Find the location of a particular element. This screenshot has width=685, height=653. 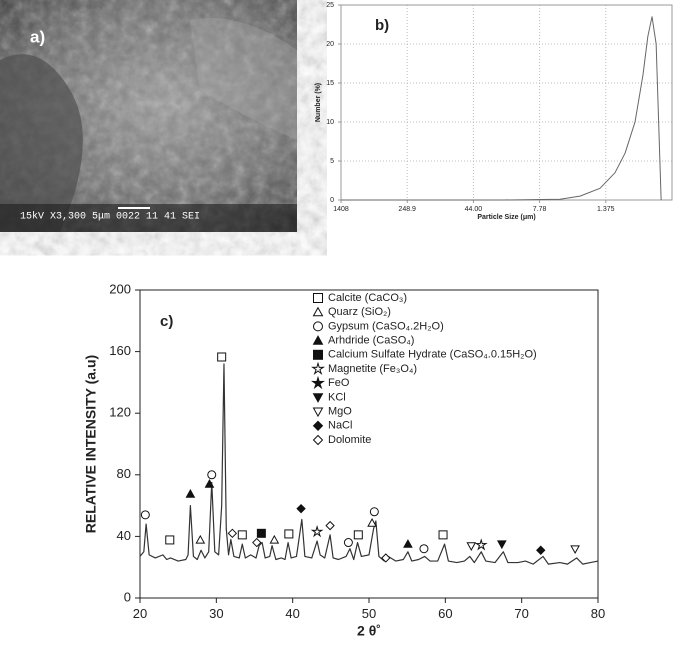

x-tick-label: 1408 is located at coordinates (341, 209).